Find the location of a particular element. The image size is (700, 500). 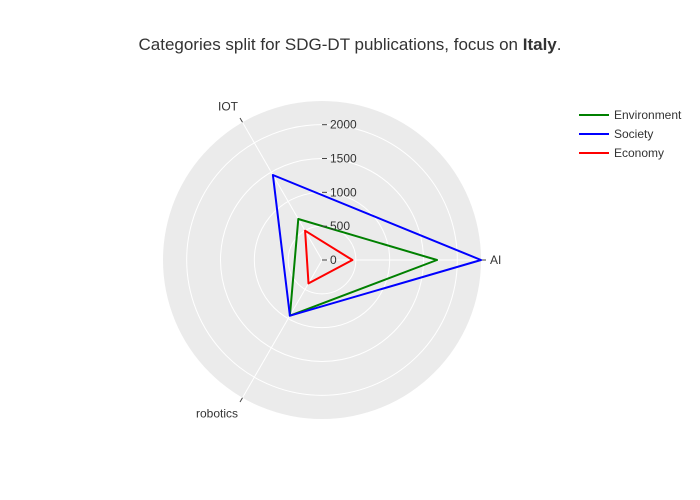

angular-tick-iot is located at coordinates (241, 120).